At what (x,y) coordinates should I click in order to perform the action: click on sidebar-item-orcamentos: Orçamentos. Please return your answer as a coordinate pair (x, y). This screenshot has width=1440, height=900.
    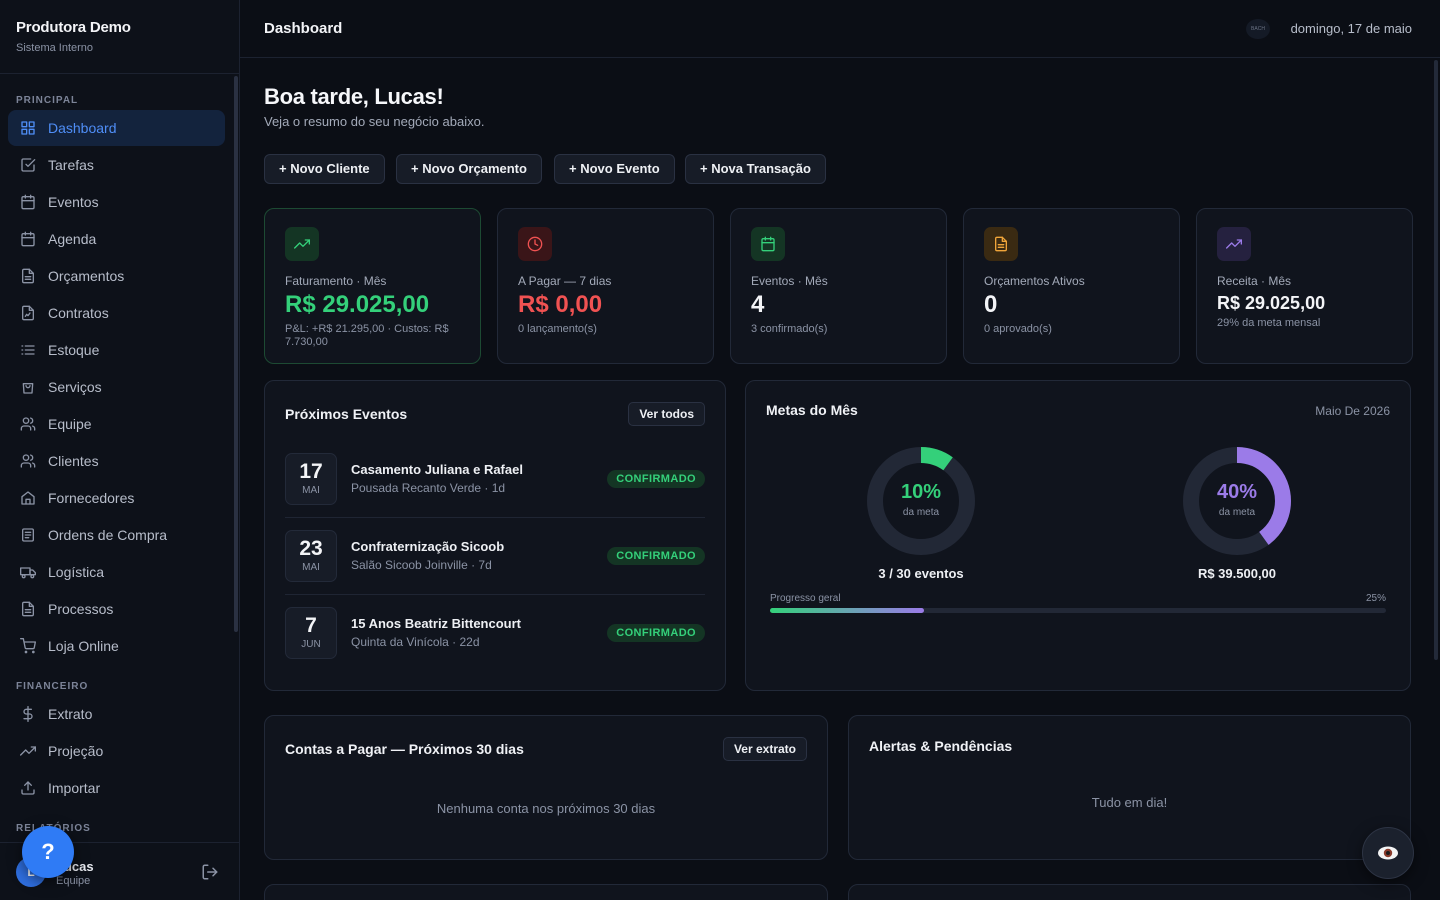
    Looking at the image, I should click on (116, 276).